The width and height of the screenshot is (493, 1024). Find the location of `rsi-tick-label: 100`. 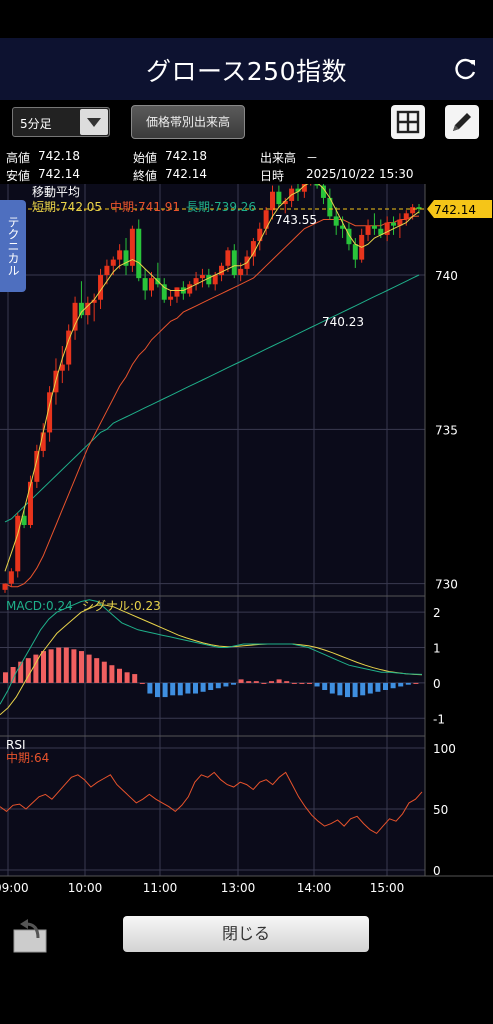

rsi-tick-label: 100 is located at coordinates (444, 749).